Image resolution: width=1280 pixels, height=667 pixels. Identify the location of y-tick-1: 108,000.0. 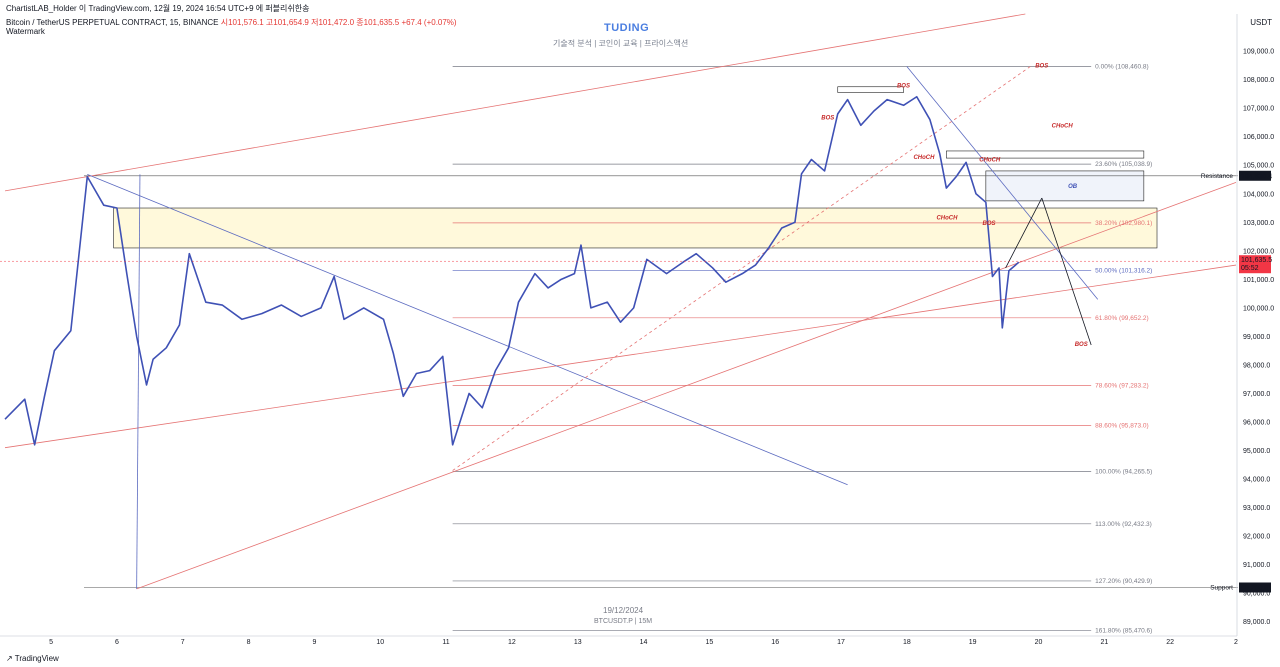
(1258, 80).